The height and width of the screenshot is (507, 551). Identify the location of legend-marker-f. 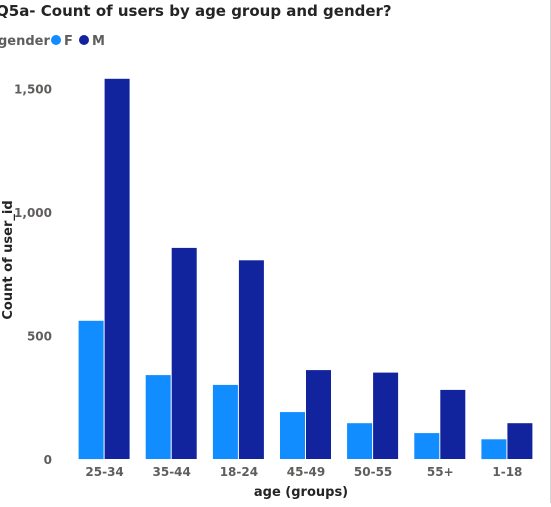
(56, 40).